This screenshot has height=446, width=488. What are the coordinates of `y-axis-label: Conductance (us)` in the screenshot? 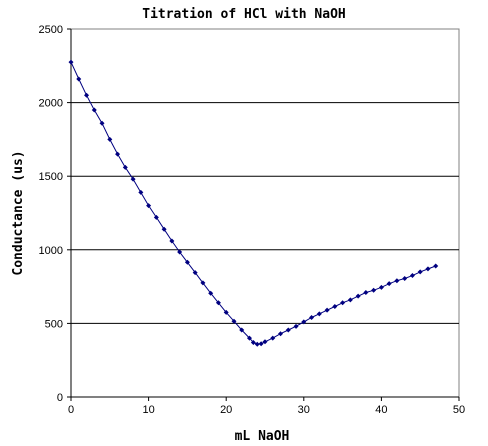 It's located at (18, 212).